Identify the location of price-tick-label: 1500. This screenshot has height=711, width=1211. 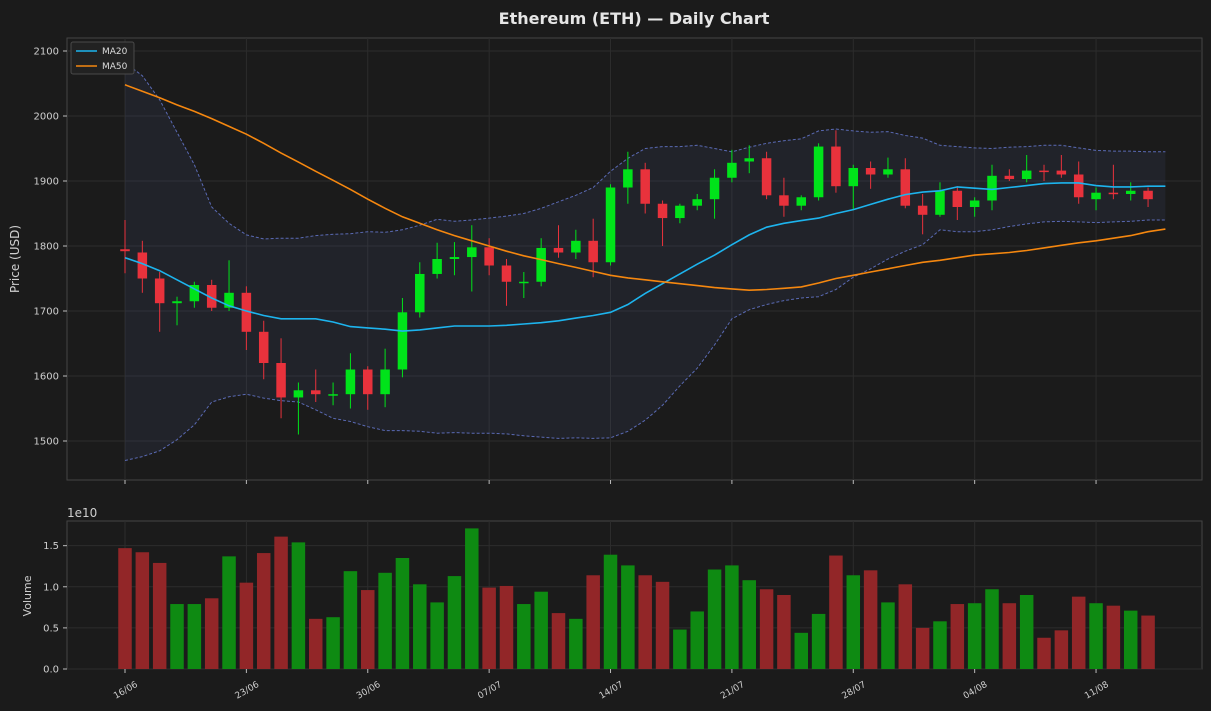
(46, 442).